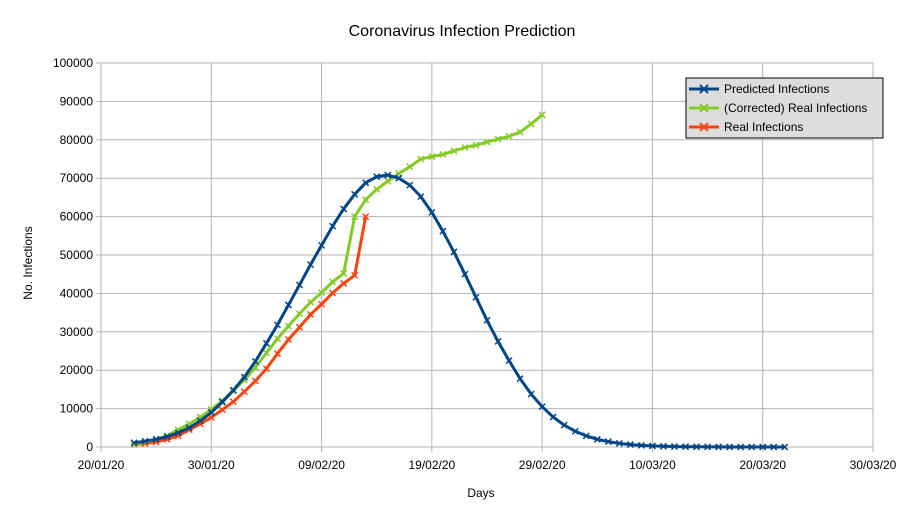 Image resolution: width=923 pixels, height=524 pixels. What do you see at coordinates (73, 63) in the screenshot?
I see `y-tick-label: 100000` at bounding box center [73, 63].